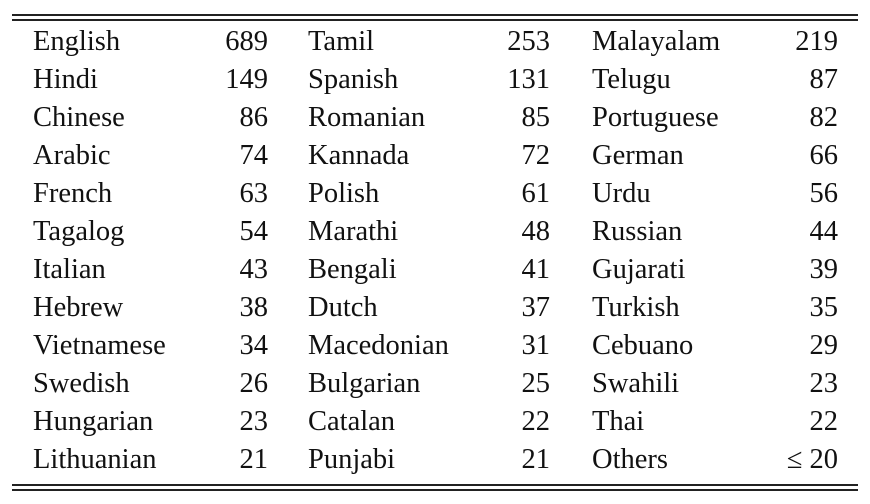 This screenshot has width=870, height=504. I want to click on language-name: Punjabi, so click(352, 459).